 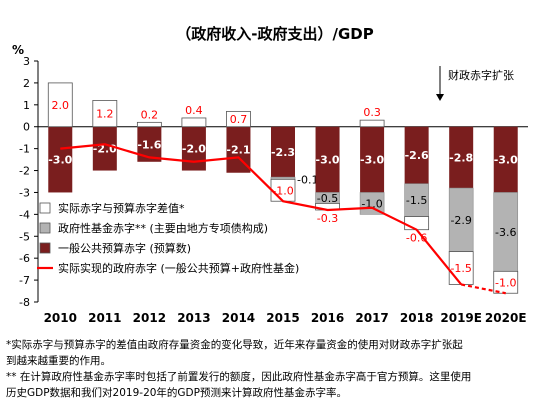 I want to click on y-tick-label: -4, so click(x=24, y=214).